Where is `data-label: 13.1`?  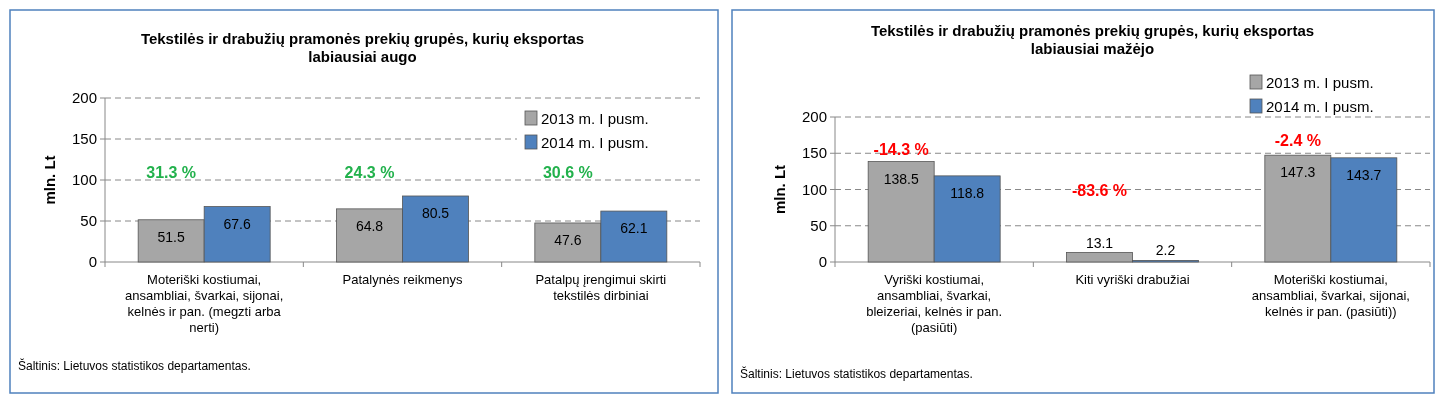
data-label: 13.1 is located at coordinates (1099, 242).